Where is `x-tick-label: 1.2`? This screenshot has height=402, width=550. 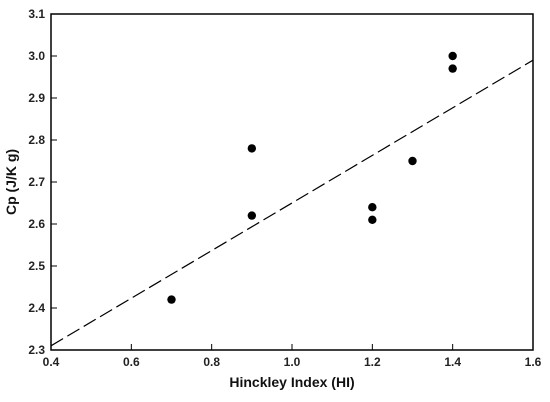 x-tick-label: 1.2 is located at coordinates (372, 362).